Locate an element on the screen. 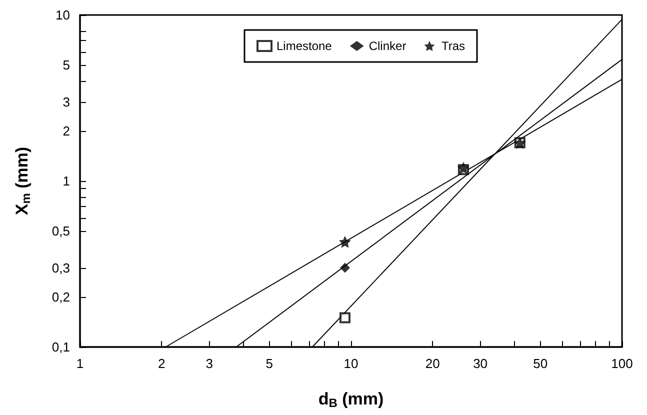 This screenshot has height=415, width=647. y-tick-label: 0,5 is located at coordinates (61, 230).